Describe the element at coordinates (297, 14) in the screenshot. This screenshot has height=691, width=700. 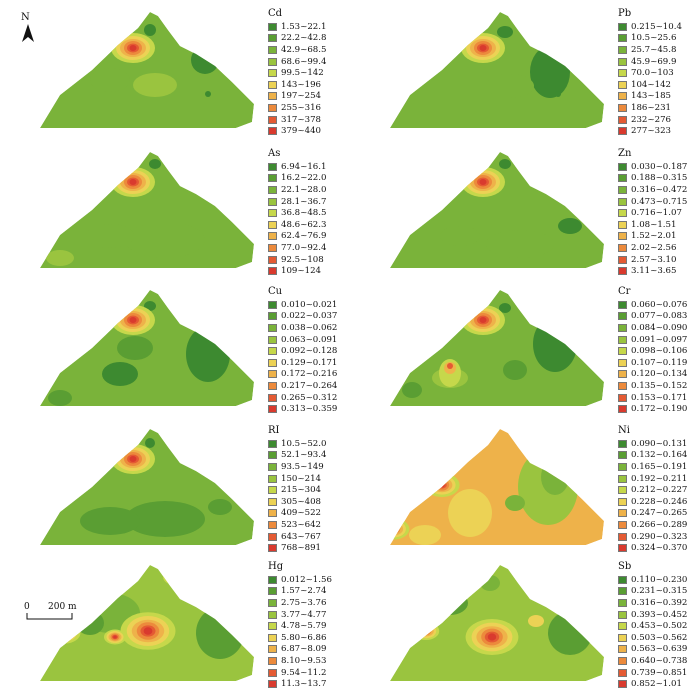
I see `legend-title: Cd` at that location.